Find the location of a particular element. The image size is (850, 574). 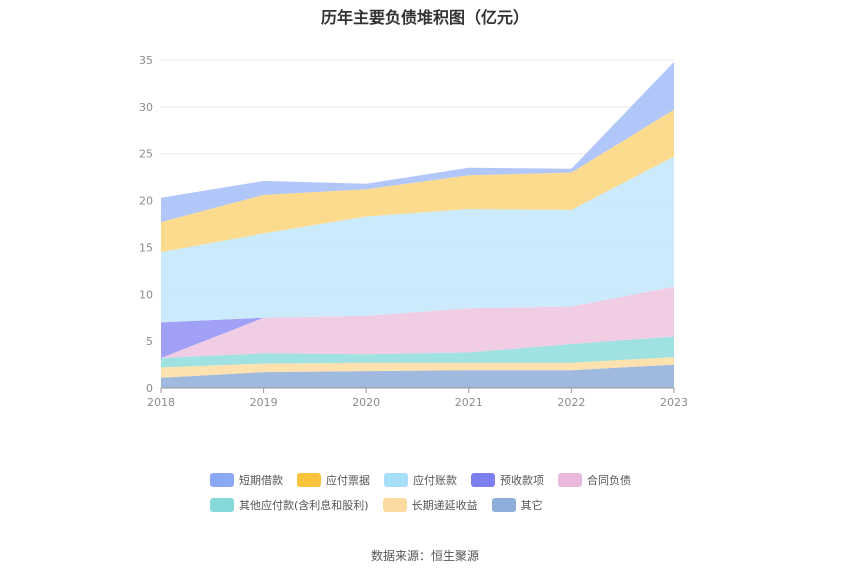

legend-item: 预收款项 is located at coordinates (507, 480).